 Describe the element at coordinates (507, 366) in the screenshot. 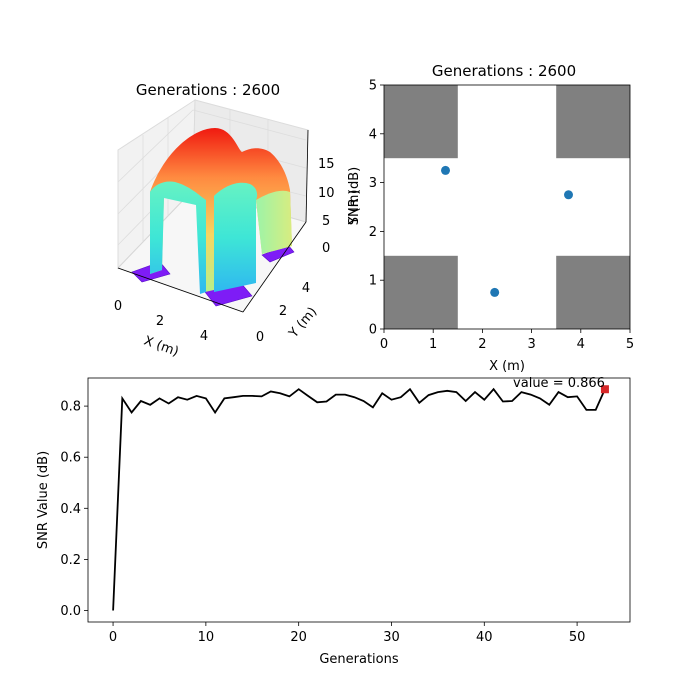

I see `scatter-x-axis-label: X (m)` at that location.